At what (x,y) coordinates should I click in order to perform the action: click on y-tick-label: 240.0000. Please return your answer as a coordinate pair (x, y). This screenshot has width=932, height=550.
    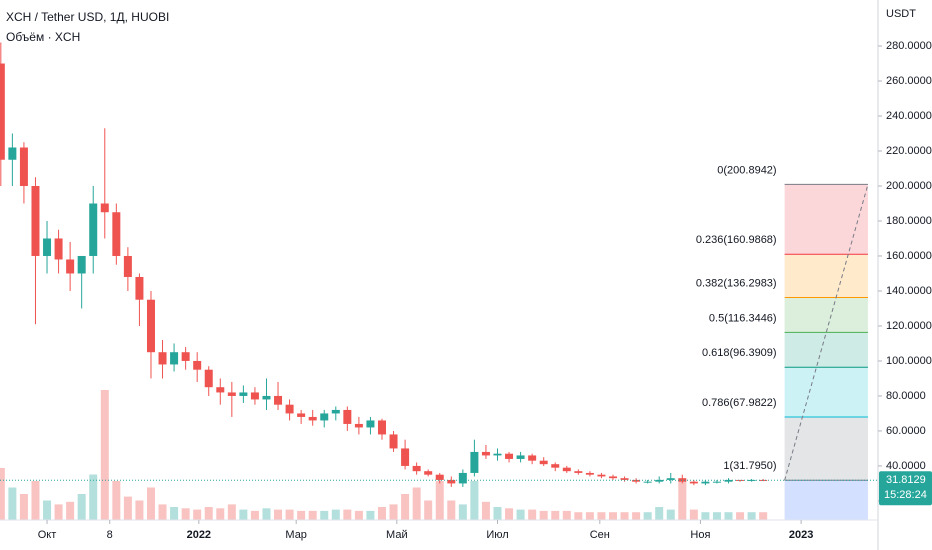
    Looking at the image, I should click on (909, 116).